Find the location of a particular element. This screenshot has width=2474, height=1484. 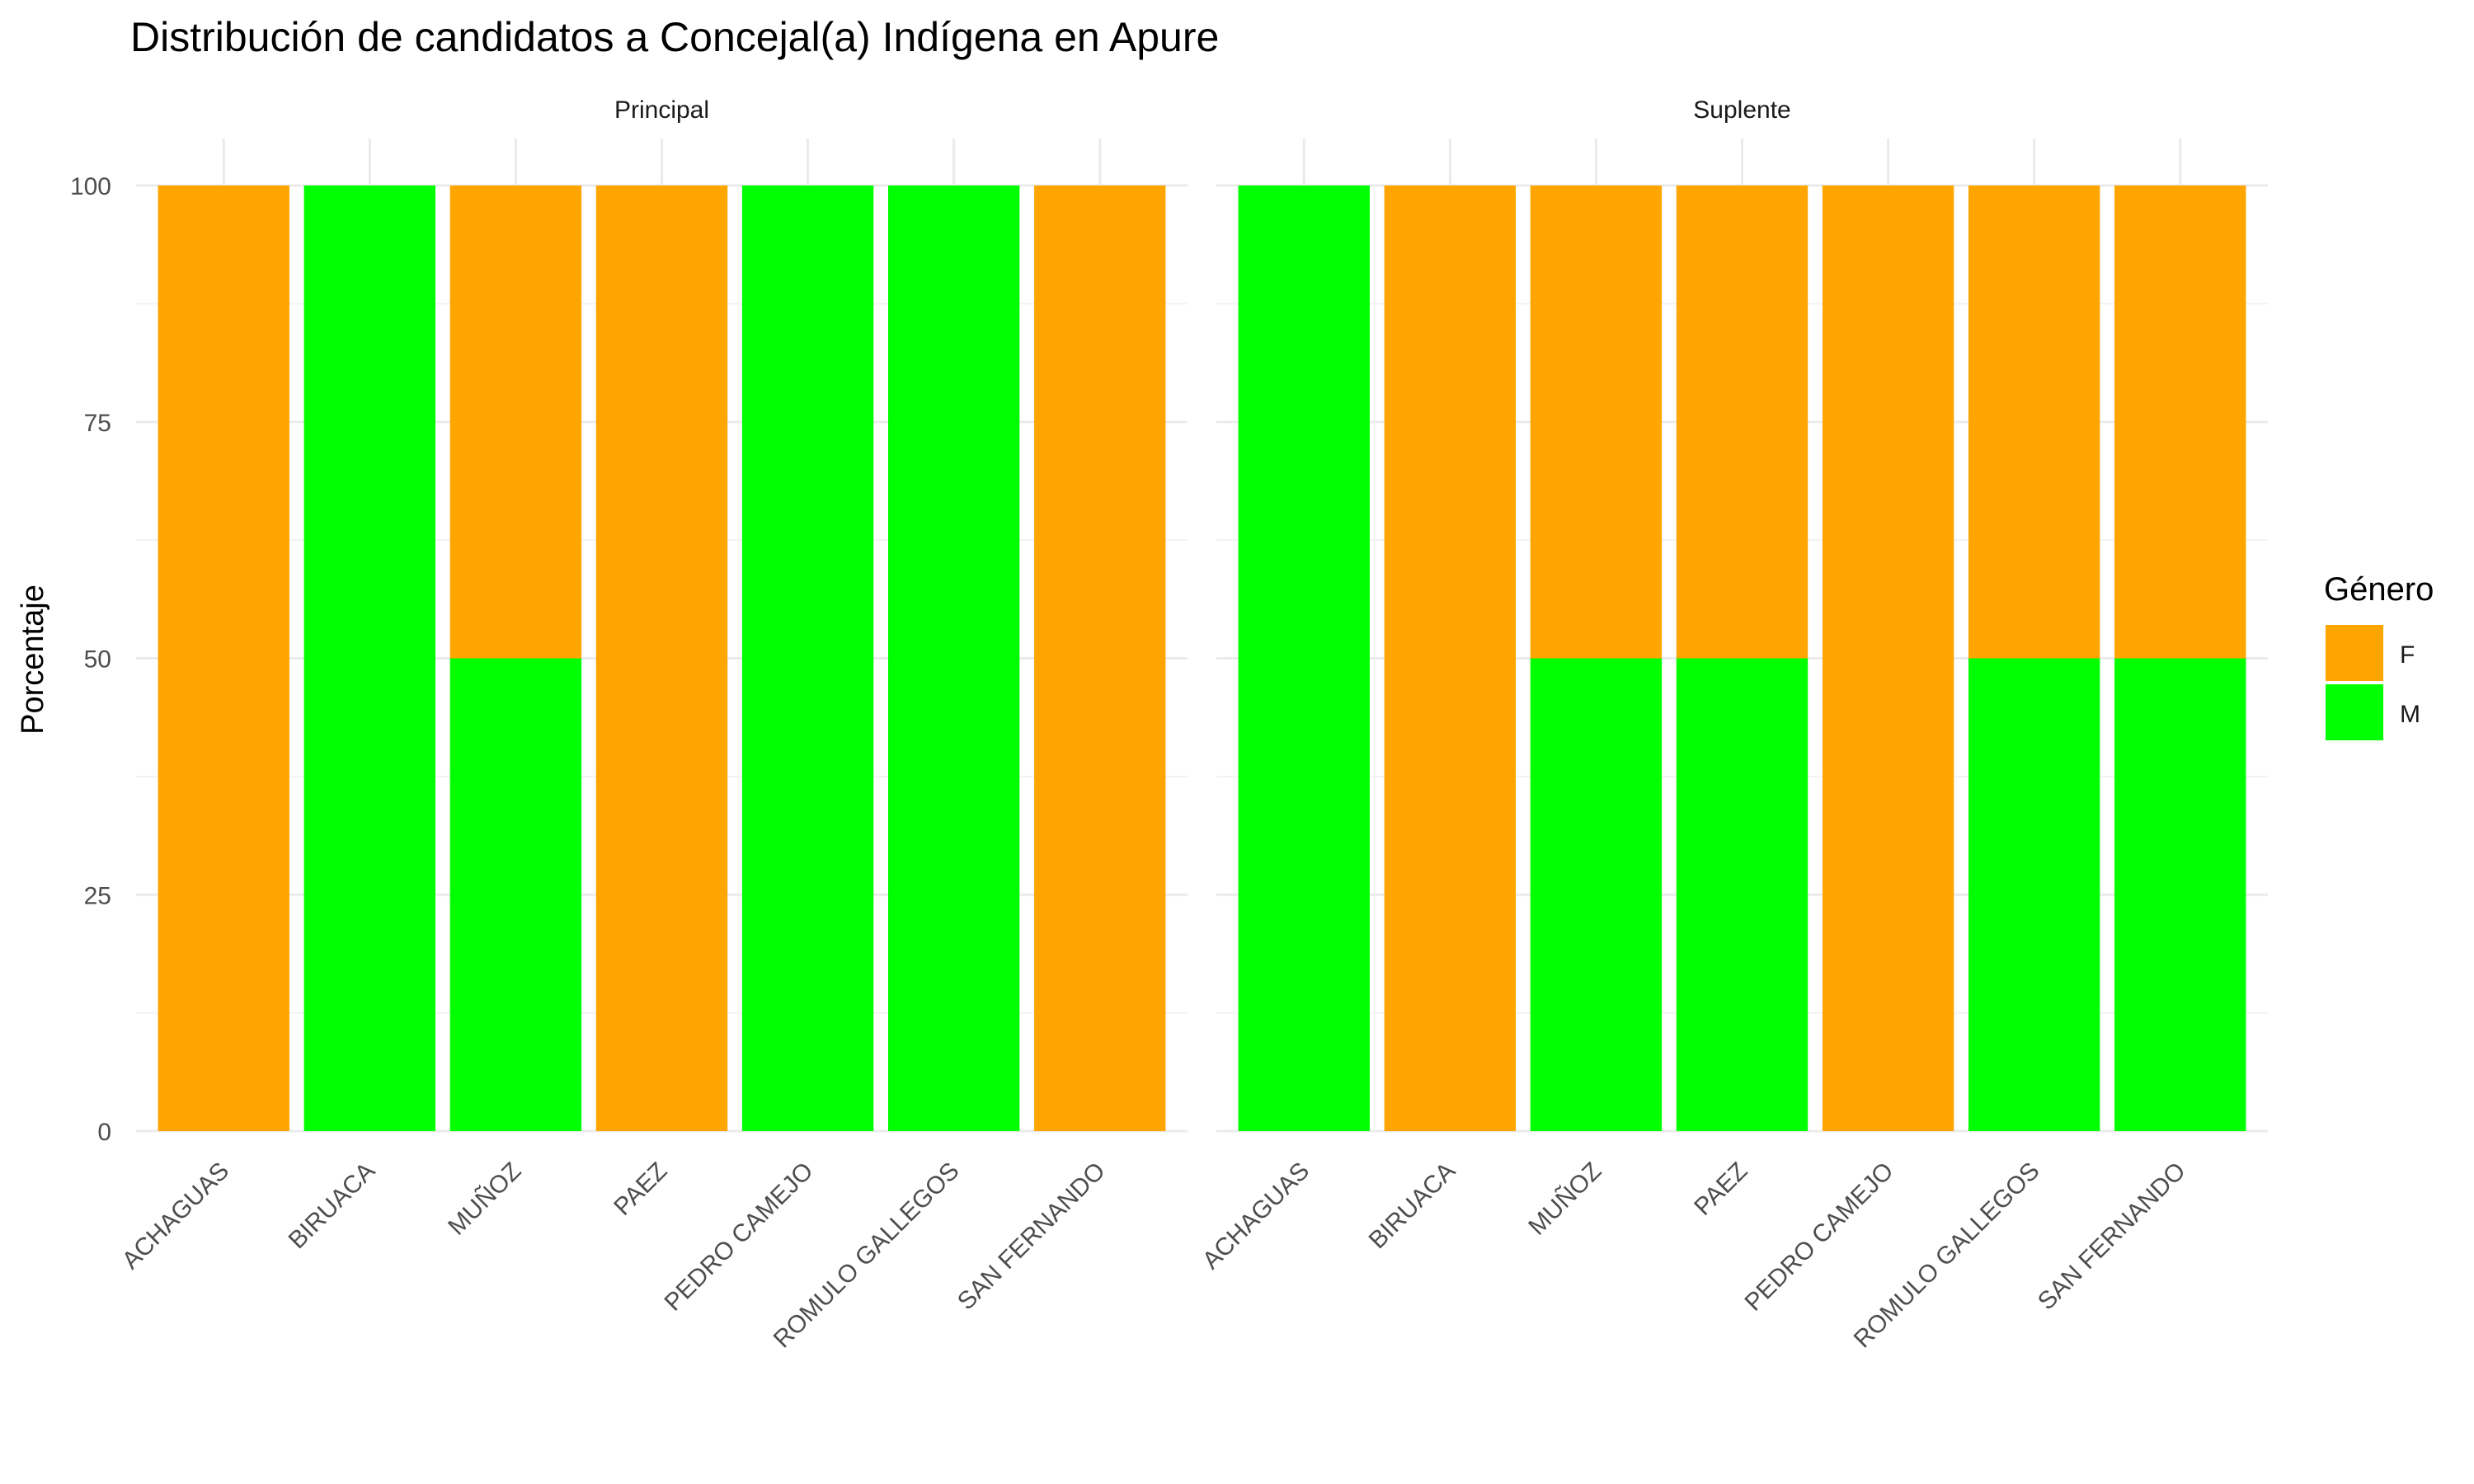

legend-label-f: F is located at coordinates (2407, 655).